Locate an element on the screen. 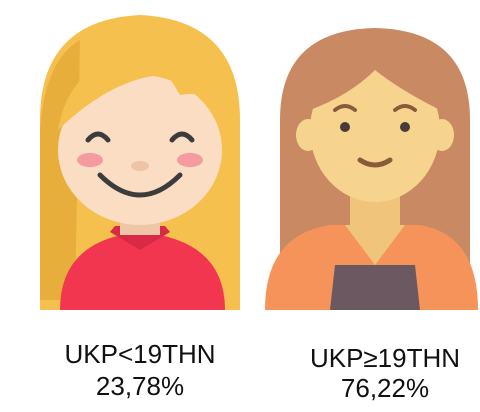 This screenshot has height=412, width=480. item-value: 76,22% is located at coordinates (385, 388).